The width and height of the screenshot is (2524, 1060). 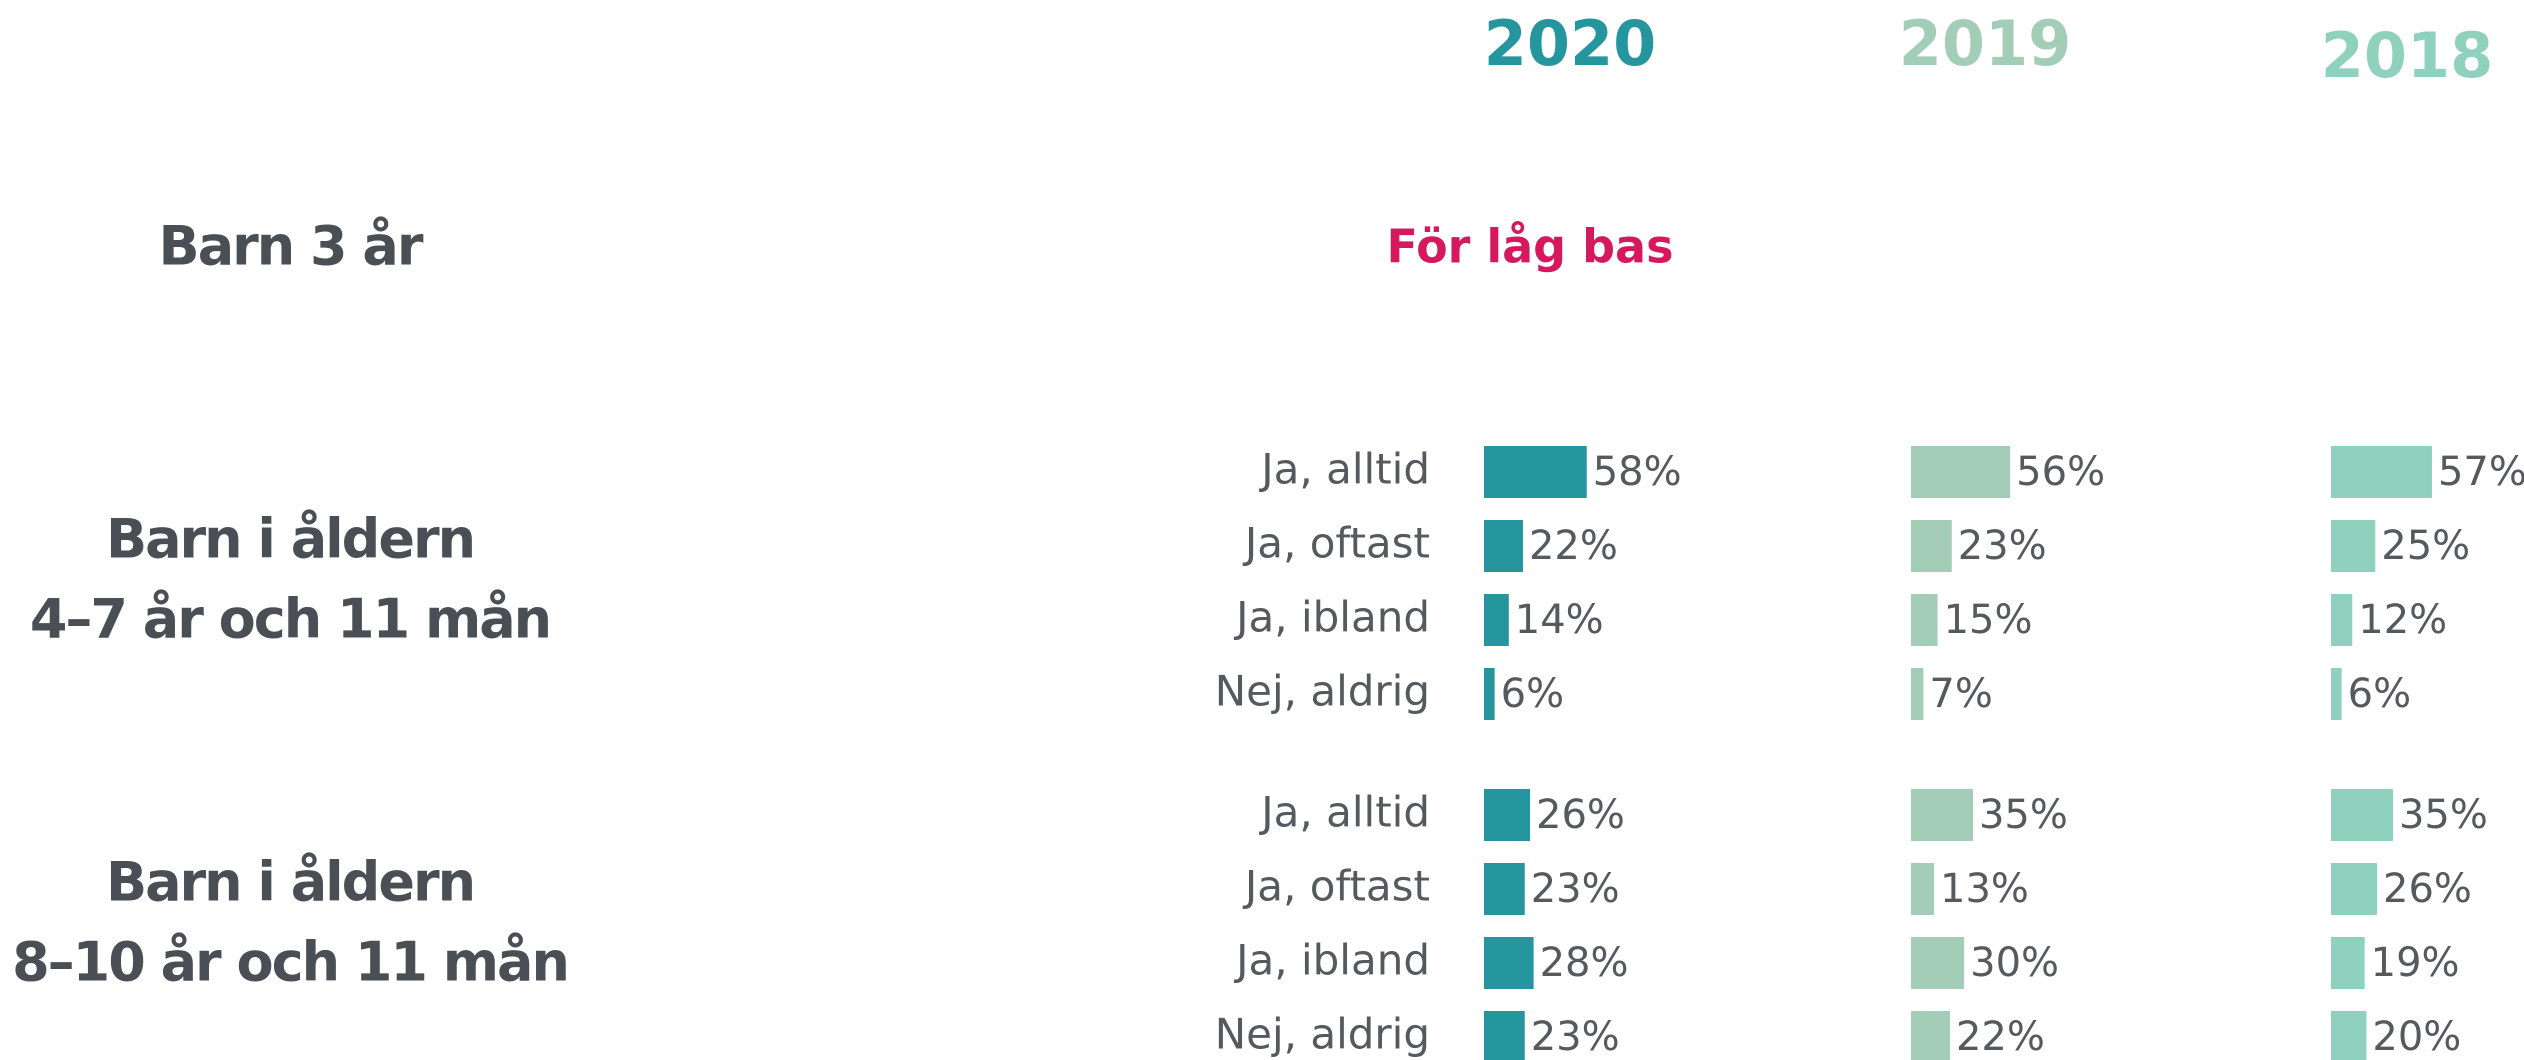 What do you see at coordinates (1960, 694) in the screenshot?
I see `value-label: 7%` at bounding box center [1960, 694].